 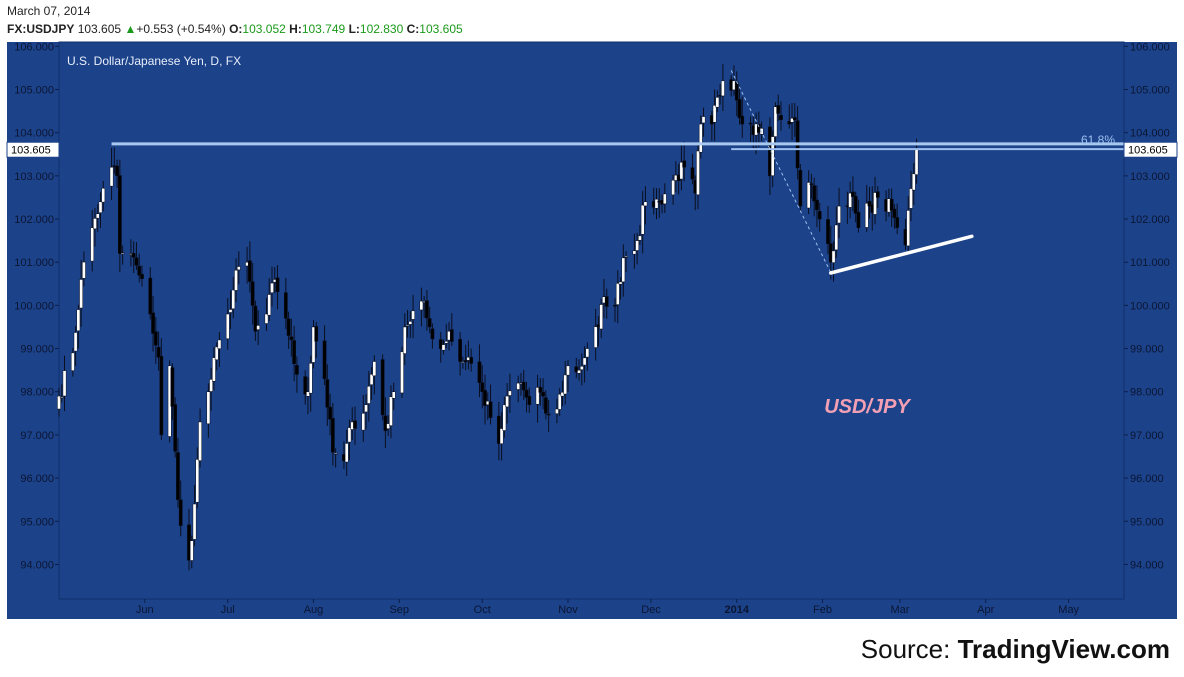 I want to click on support-trendline, so click(x=901, y=254).